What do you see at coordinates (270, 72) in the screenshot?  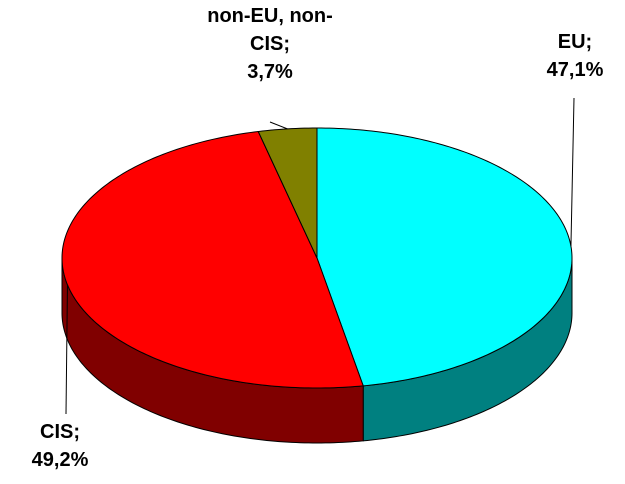 I see `value-label: 3,7%` at bounding box center [270, 72].